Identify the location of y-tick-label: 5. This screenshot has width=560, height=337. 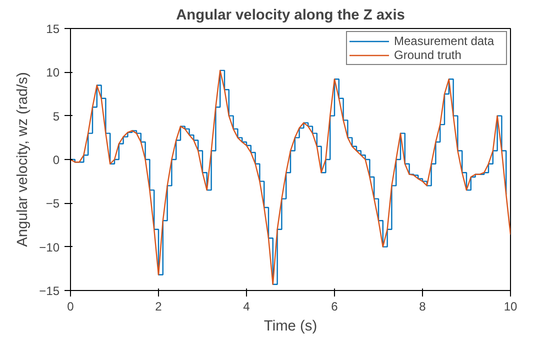
(56, 116).